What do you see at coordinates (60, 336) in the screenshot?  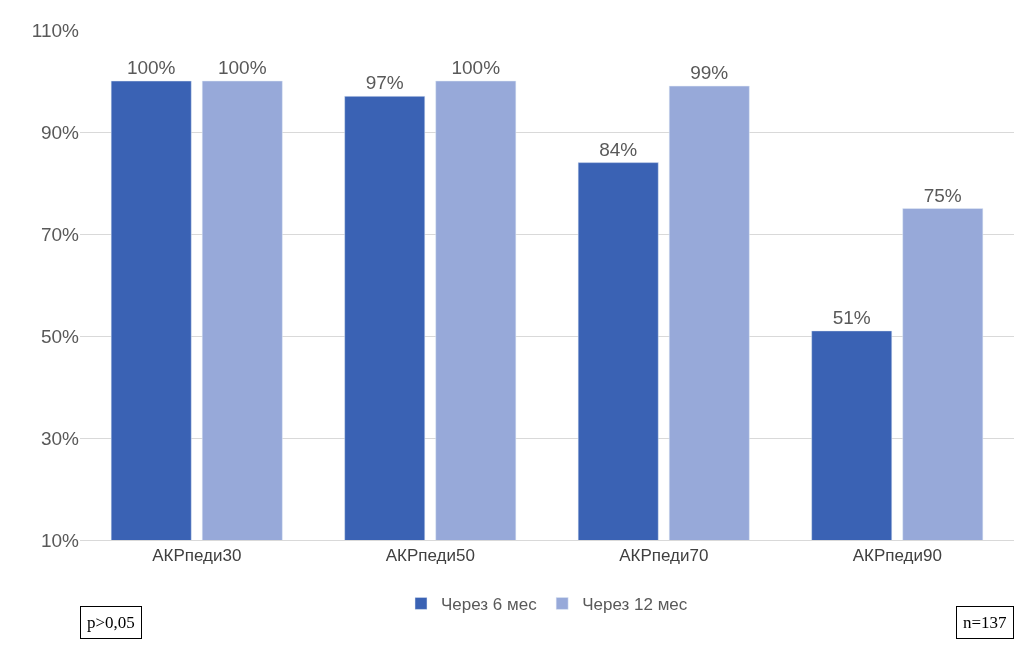 I see `y-tick-label: 50%` at bounding box center [60, 336].